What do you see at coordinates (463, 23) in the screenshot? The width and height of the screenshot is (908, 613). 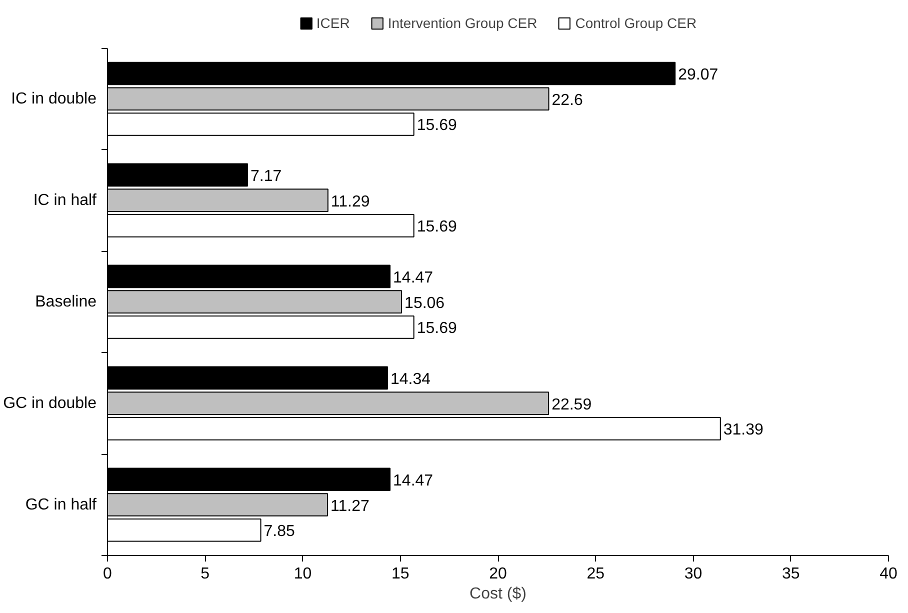 I see `legend-label: Intervention Group CER` at bounding box center [463, 23].